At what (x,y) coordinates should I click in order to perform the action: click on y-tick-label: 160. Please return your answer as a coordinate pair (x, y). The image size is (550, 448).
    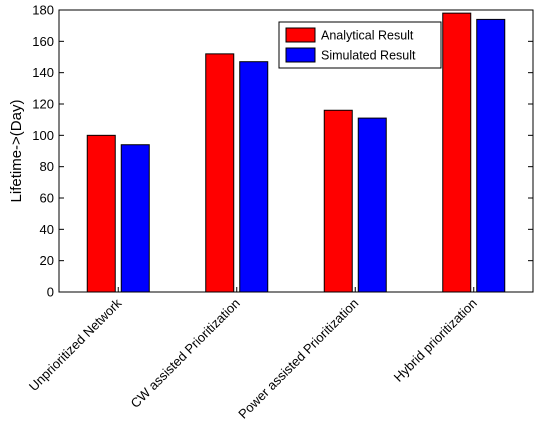
    Looking at the image, I should click on (43, 41).